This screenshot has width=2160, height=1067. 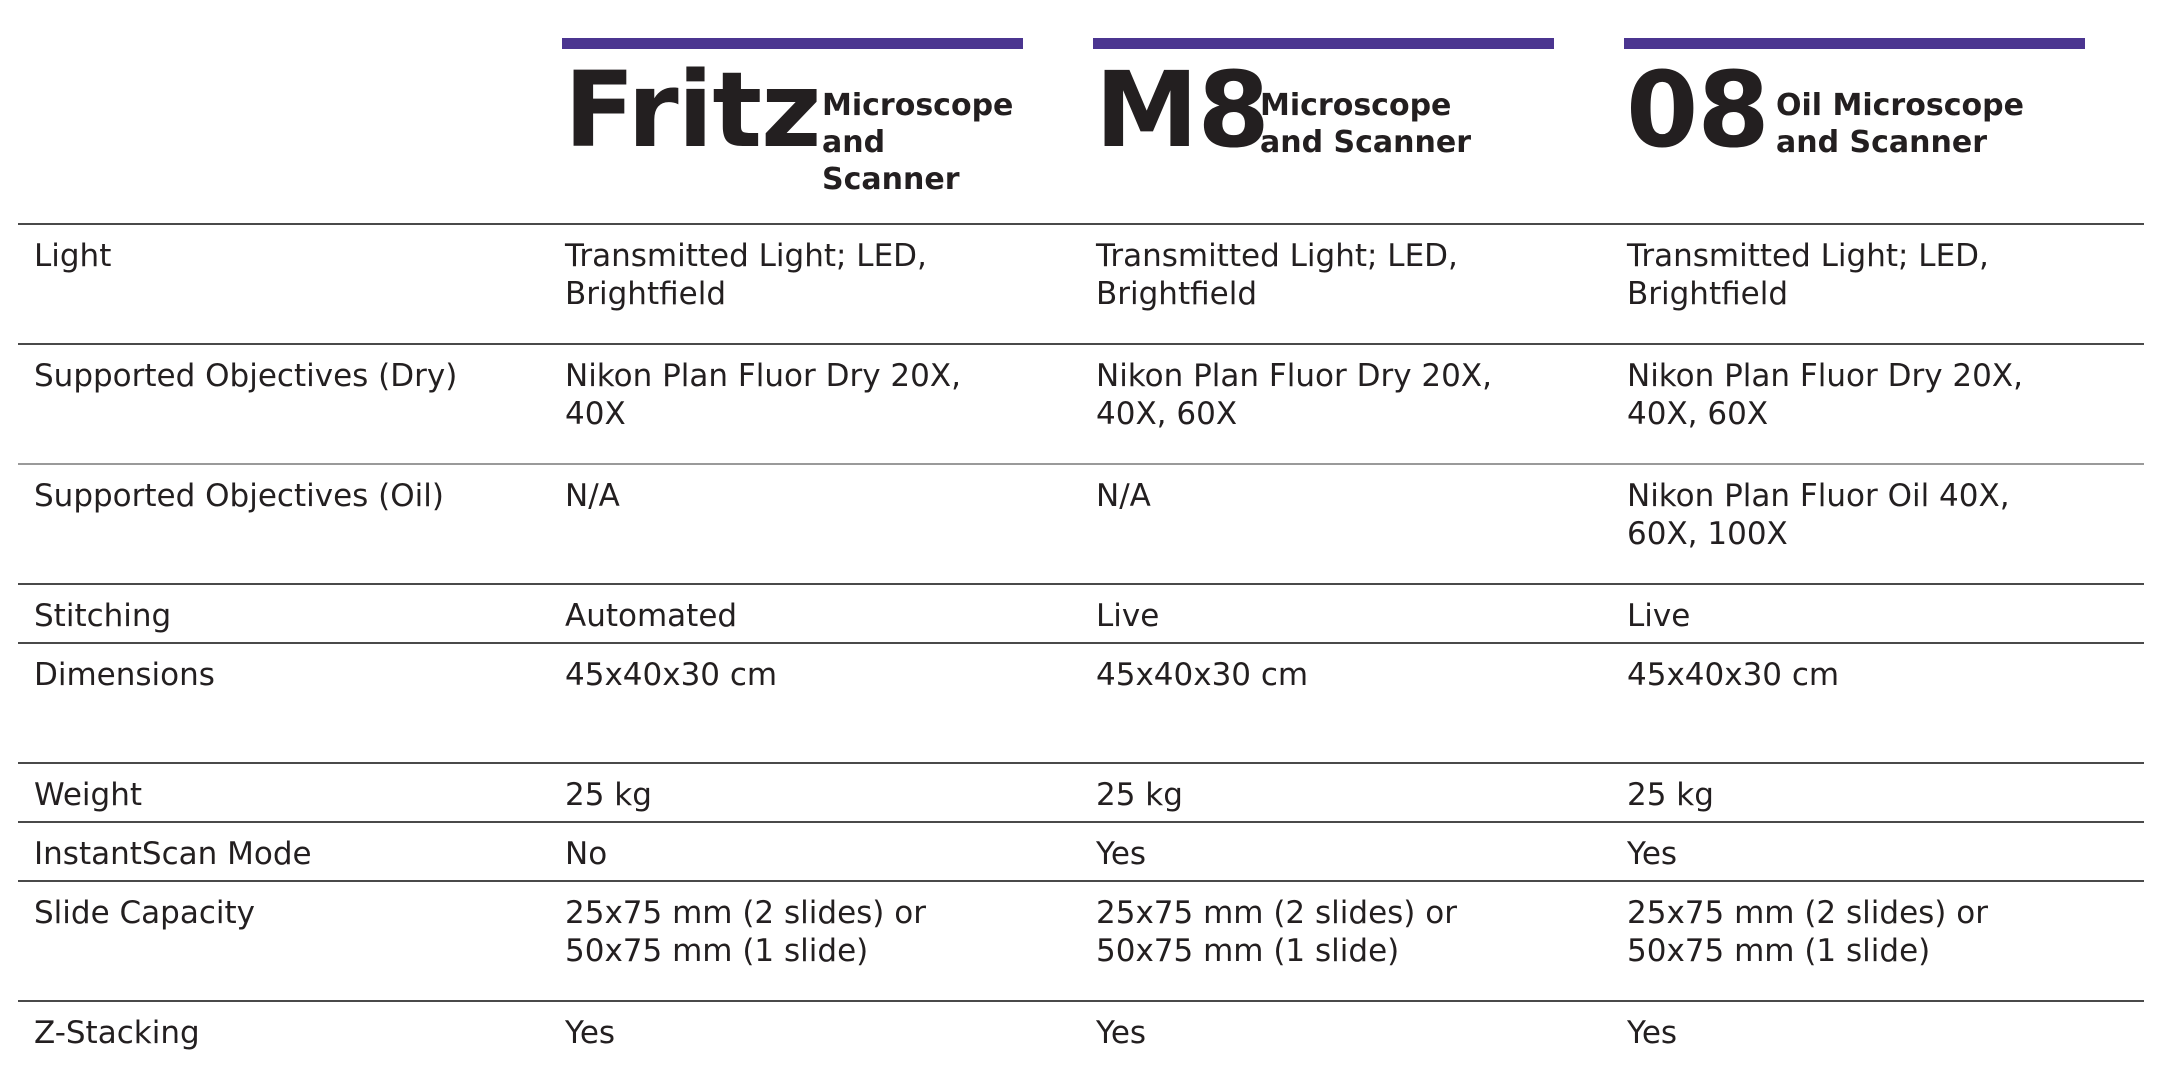 I want to click on spec-value-08: 45x40x30 cm, so click(x=1733, y=675).